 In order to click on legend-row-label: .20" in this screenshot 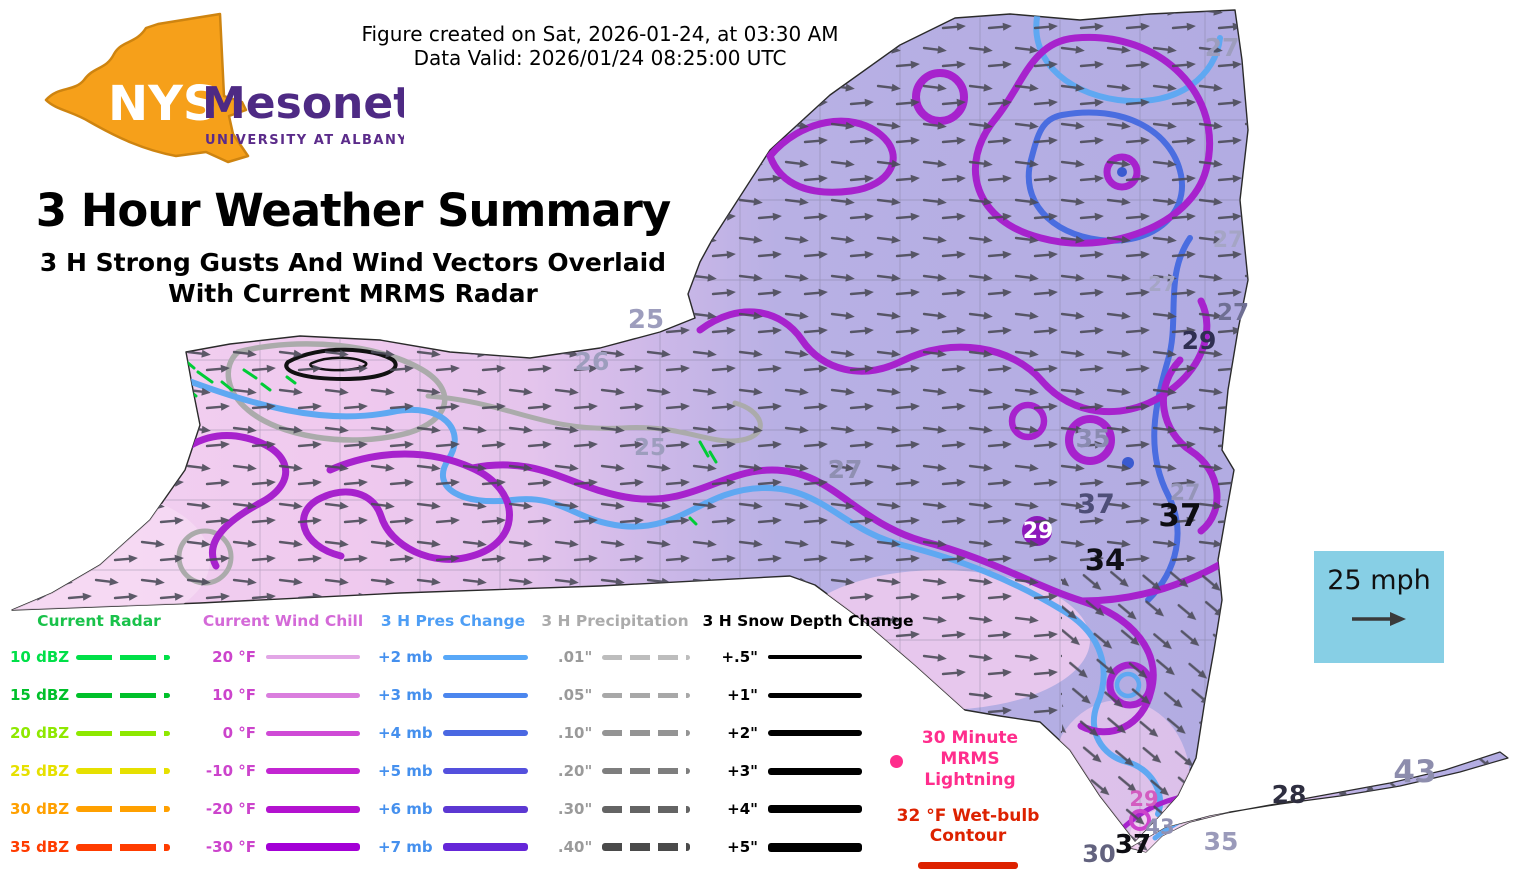, I will do `click(575, 771)`.